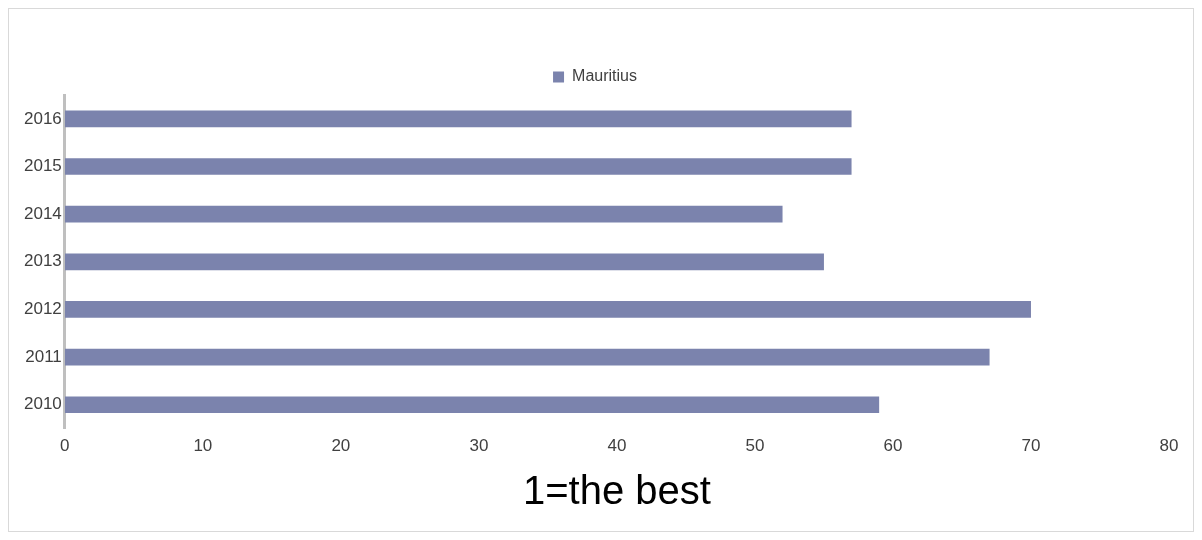 This screenshot has height=540, width=1202. Describe the element at coordinates (42, 118) in the screenshot. I see `y-tick-label: 2016` at that location.